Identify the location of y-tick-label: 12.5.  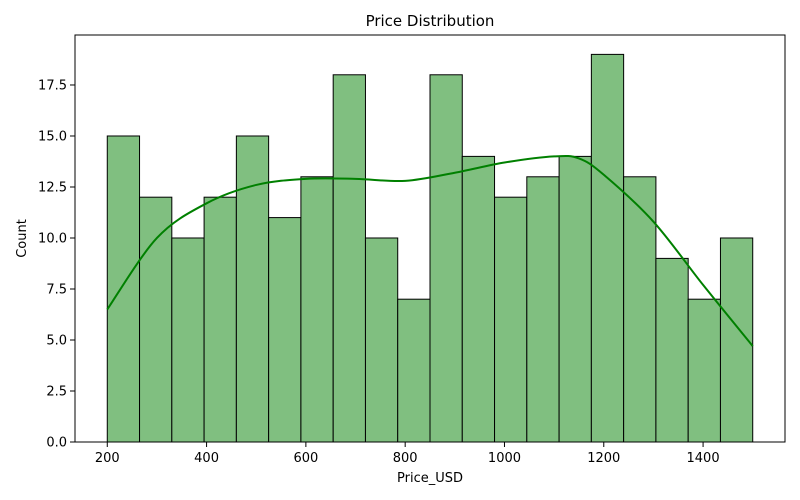
(52, 187).